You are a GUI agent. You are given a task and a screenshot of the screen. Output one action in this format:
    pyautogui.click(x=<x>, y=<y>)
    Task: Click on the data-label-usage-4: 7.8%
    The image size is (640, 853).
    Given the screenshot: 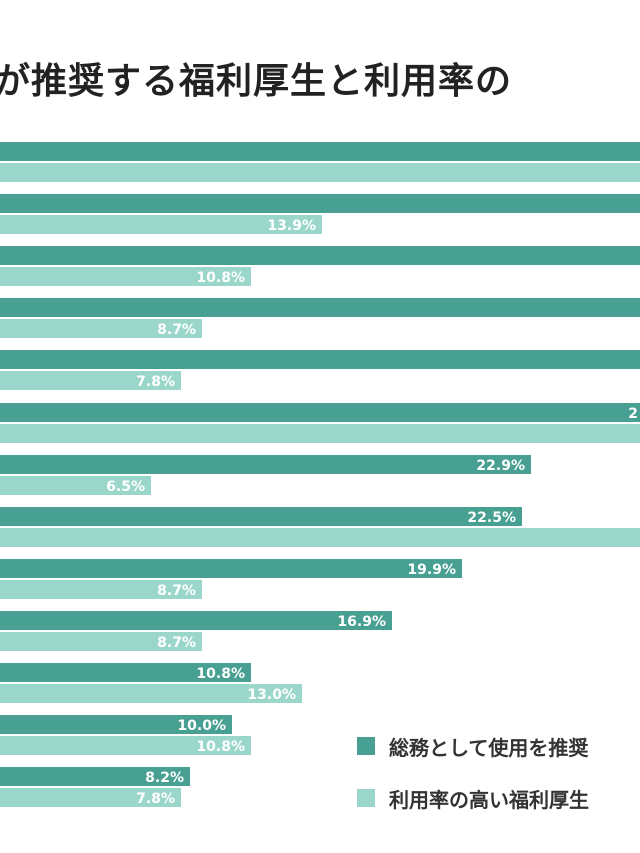 What is the action you would take?
    pyautogui.click(x=155, y=382)
    